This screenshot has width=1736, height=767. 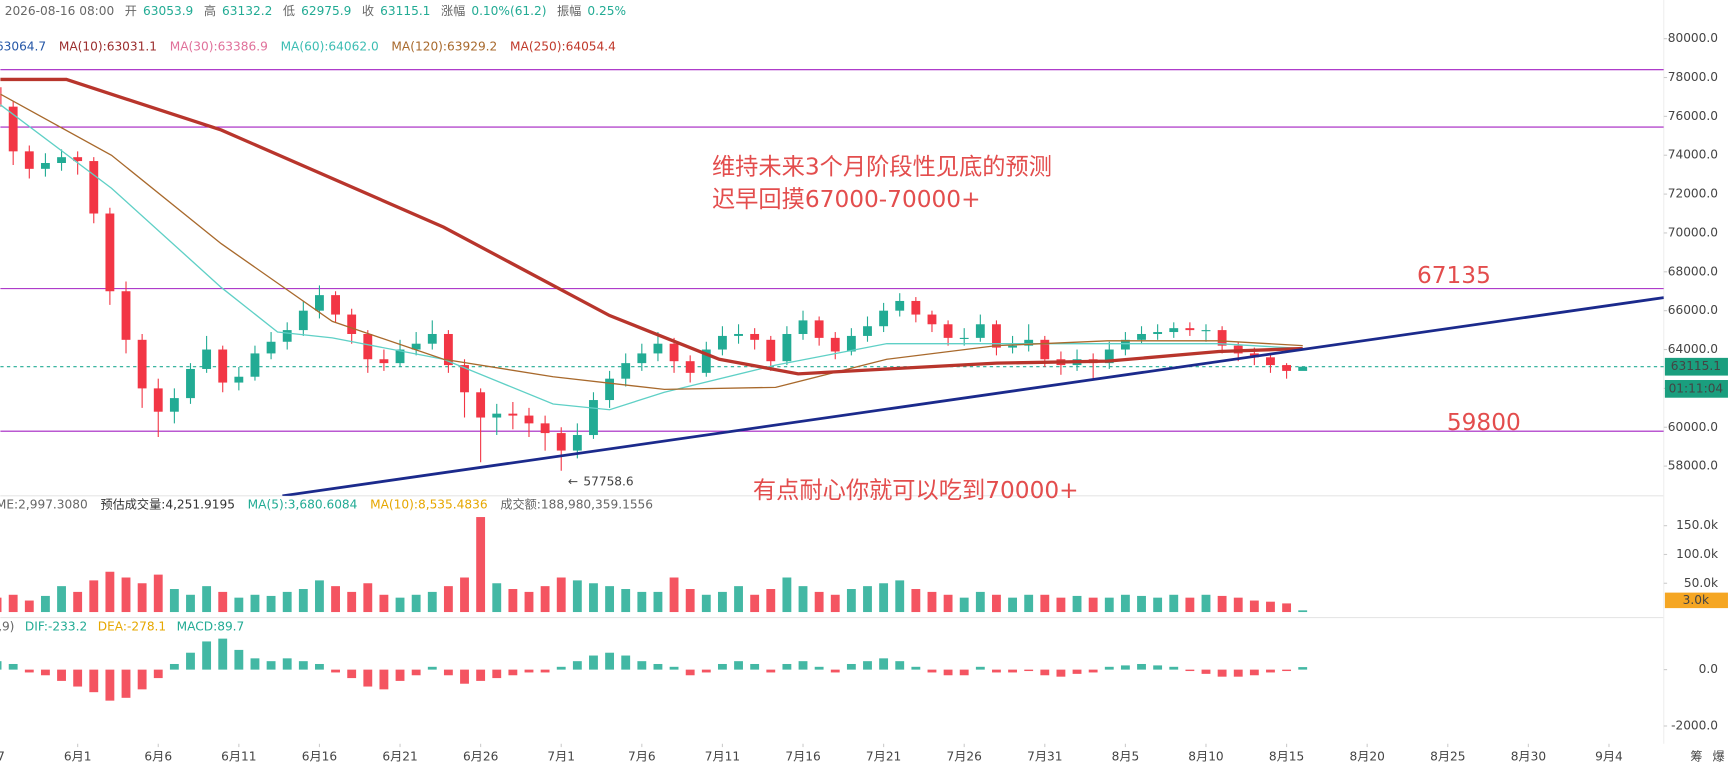 What do you see at coordinates (1693, 427) in the screenshot?
I see `y-tick-label: 60000.0` at bounding box center [1693, 427].